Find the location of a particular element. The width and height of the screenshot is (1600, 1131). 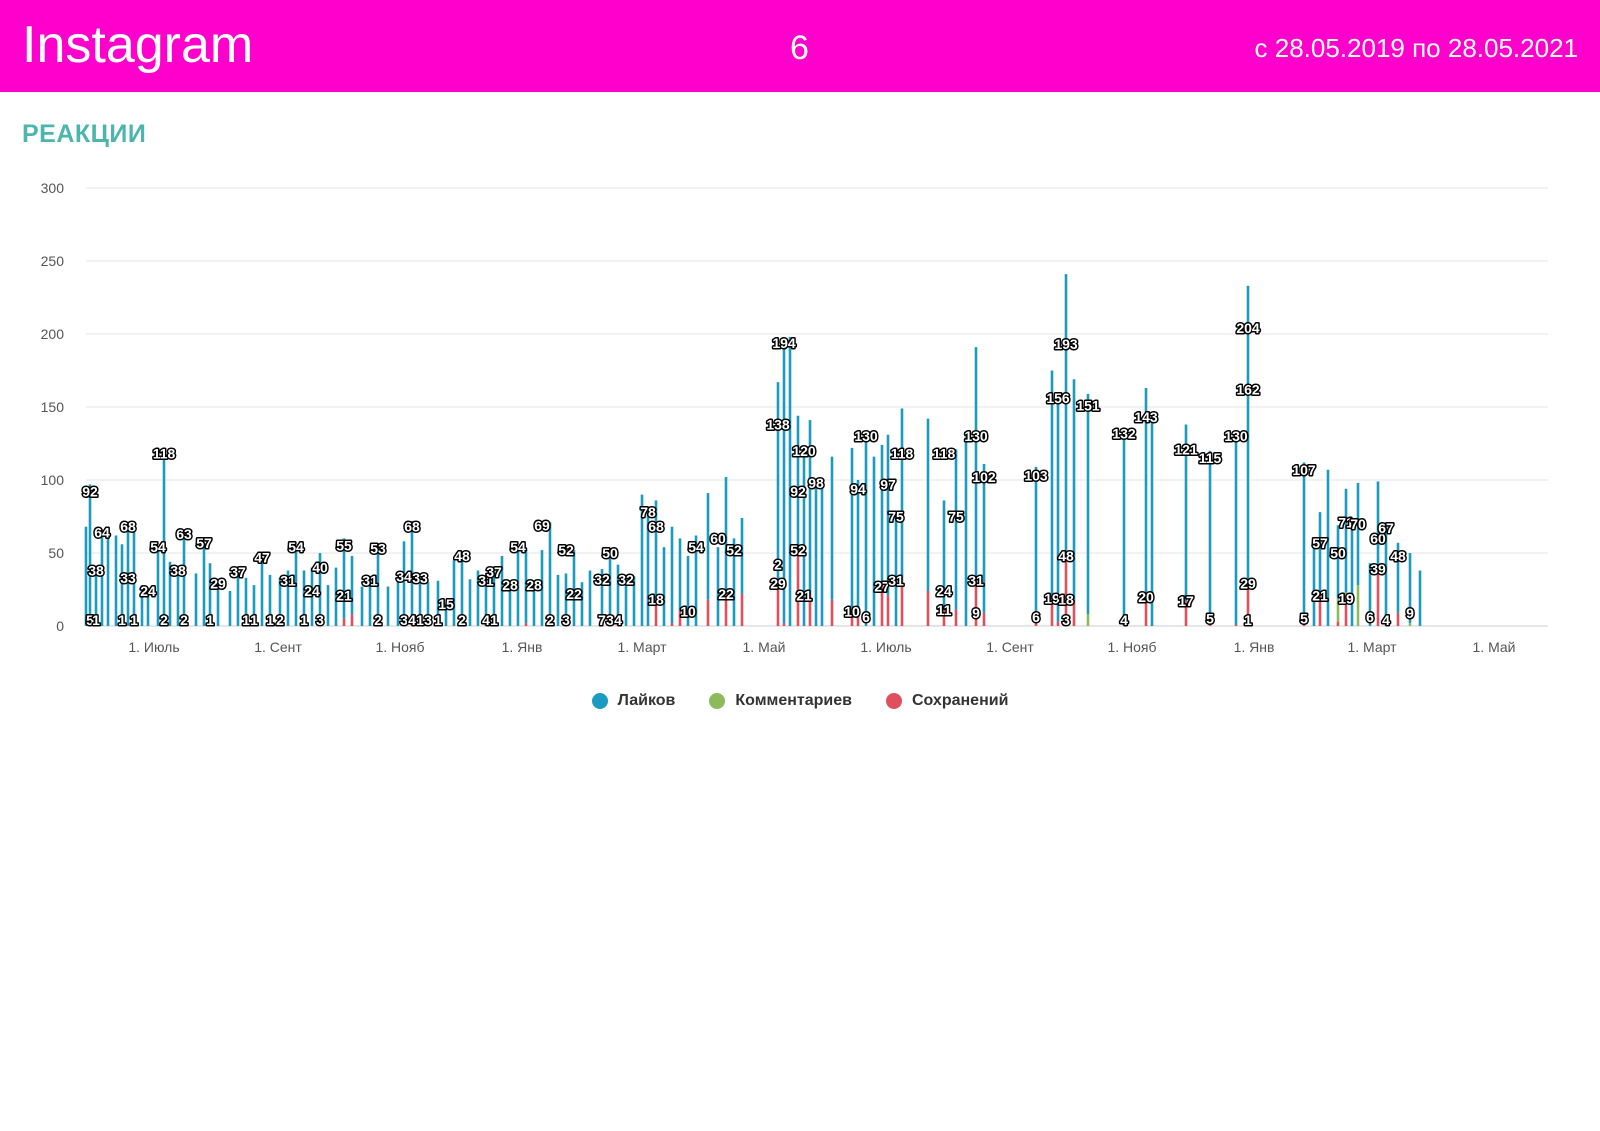

data-label: 31 is located at coordinates (486, 581).